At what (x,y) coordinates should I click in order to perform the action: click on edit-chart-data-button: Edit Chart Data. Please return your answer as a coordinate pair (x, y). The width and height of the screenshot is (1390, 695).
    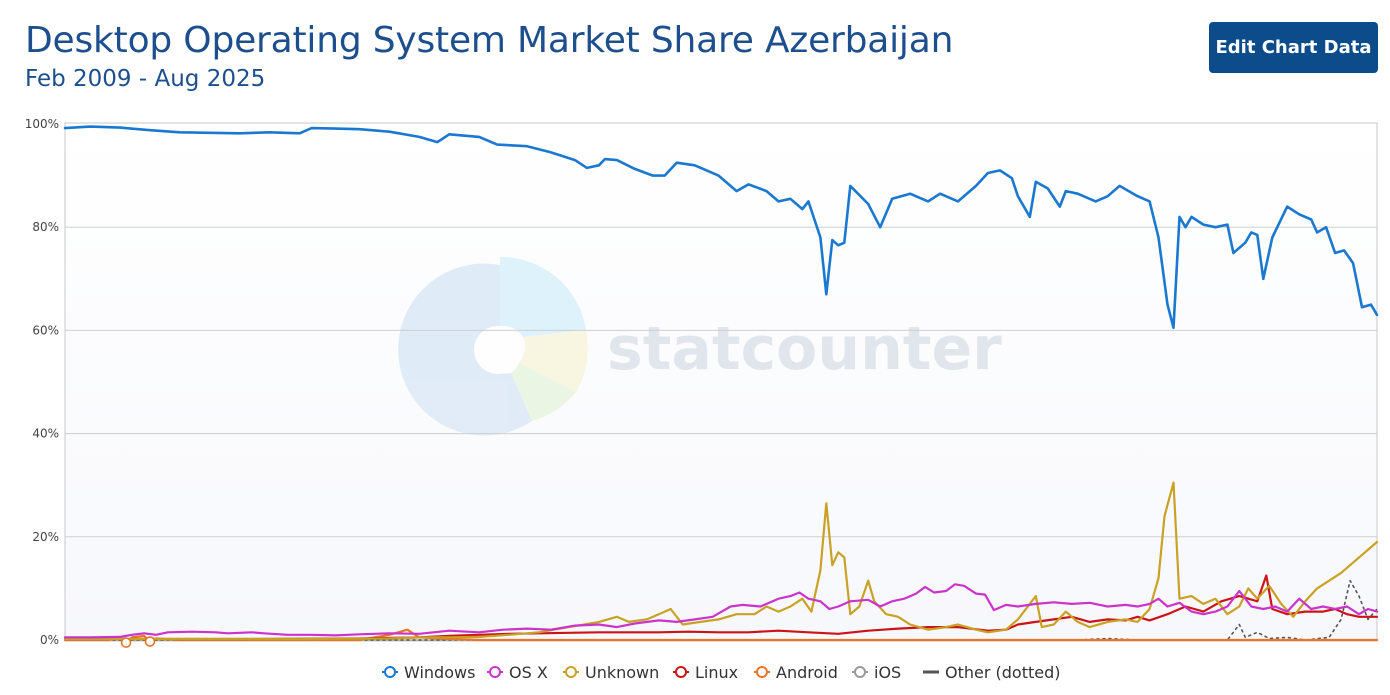
    Looking at the image, I should click on (1293, 47).